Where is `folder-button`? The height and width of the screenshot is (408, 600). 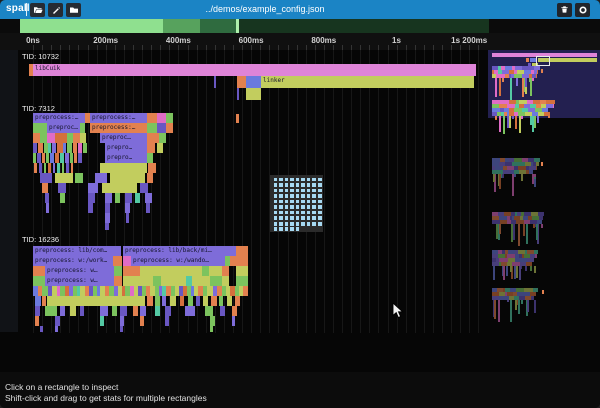
folder-button is located at coordinates (73, 9).